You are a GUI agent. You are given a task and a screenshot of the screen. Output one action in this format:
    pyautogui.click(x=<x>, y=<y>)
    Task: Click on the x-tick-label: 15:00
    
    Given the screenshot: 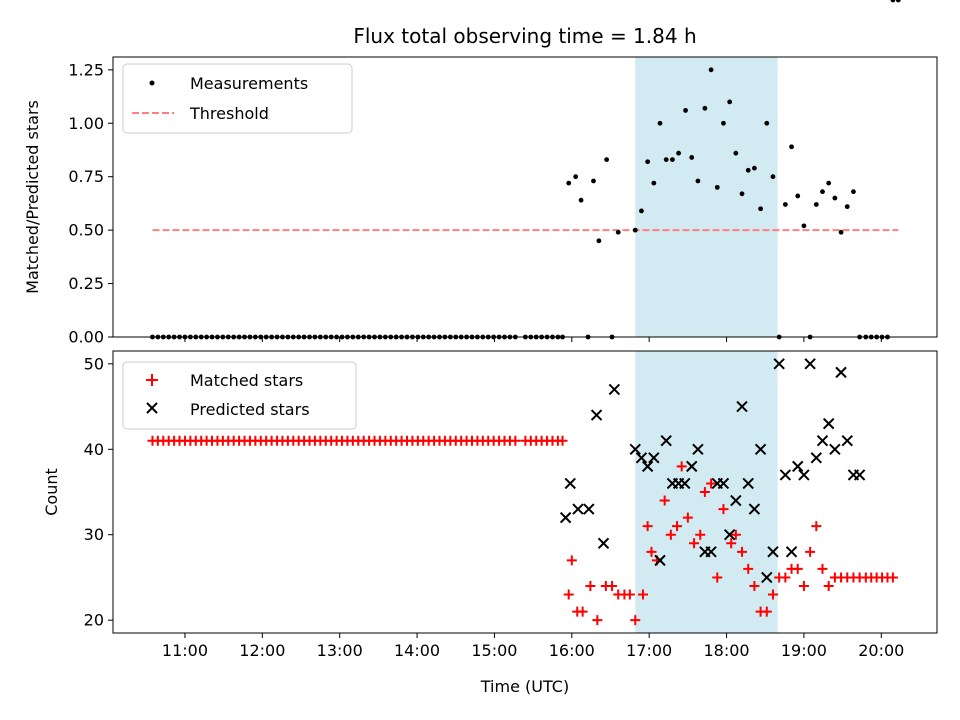 What is the action you would take?
    pyautogui.click(x=494, y=650)
    